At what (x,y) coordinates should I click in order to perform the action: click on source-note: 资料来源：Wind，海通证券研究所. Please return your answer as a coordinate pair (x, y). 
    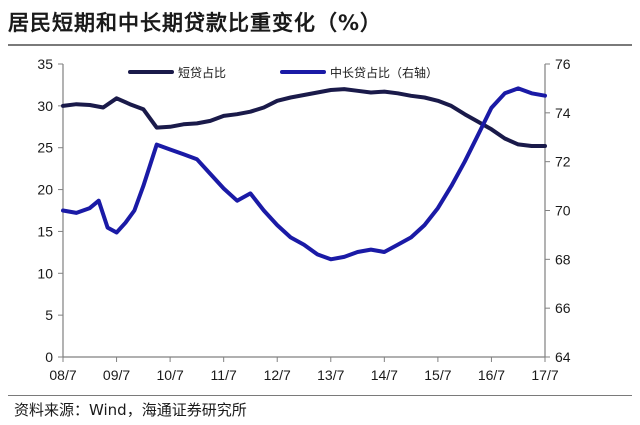
    Looking at the image, I should click on (130, 410).